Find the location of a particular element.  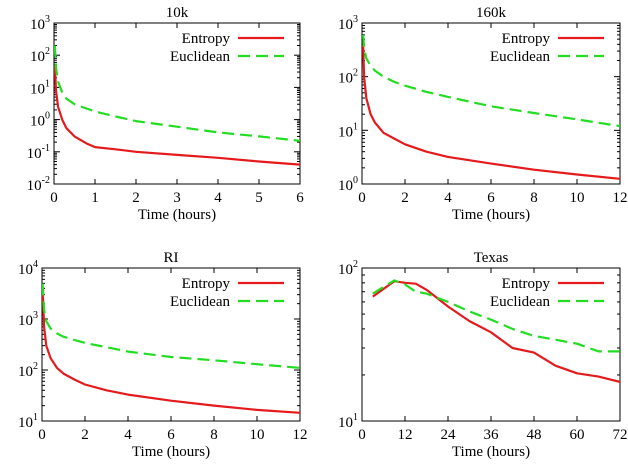

chart-title: RI is located at coordinates (171, 258).